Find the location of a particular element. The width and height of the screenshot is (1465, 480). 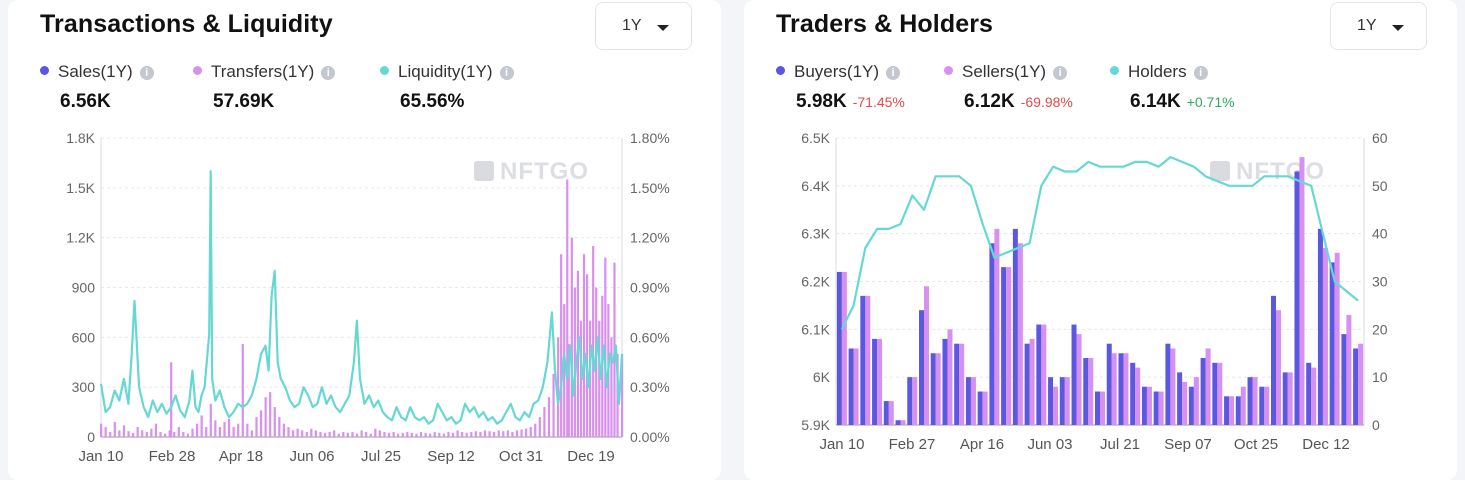

buyers-value: 5.98K -71.45% is located at coordinates (850, 101).